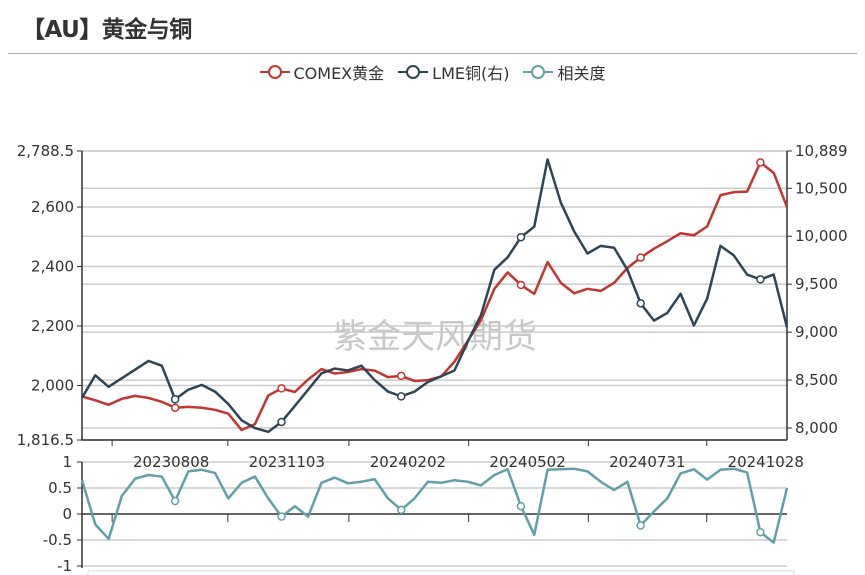 This screenshot has height=575, width=865. I want to click on x-tick-label: 20240731, so click(647, 462).